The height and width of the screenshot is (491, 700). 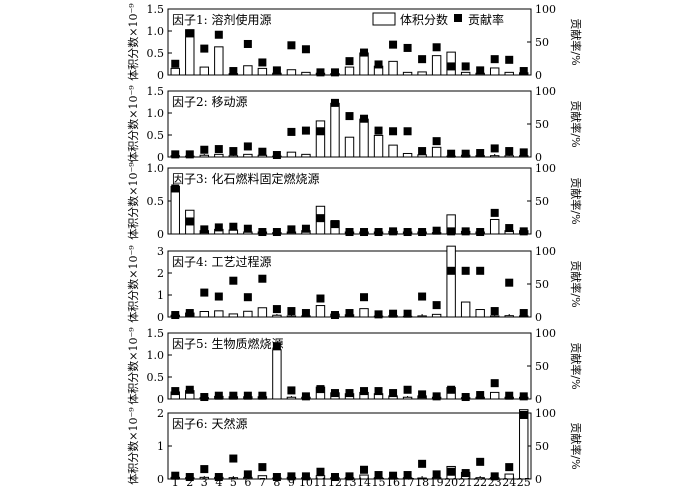 I want to click on x-tick-label: 6, so click(x=247, y=482).